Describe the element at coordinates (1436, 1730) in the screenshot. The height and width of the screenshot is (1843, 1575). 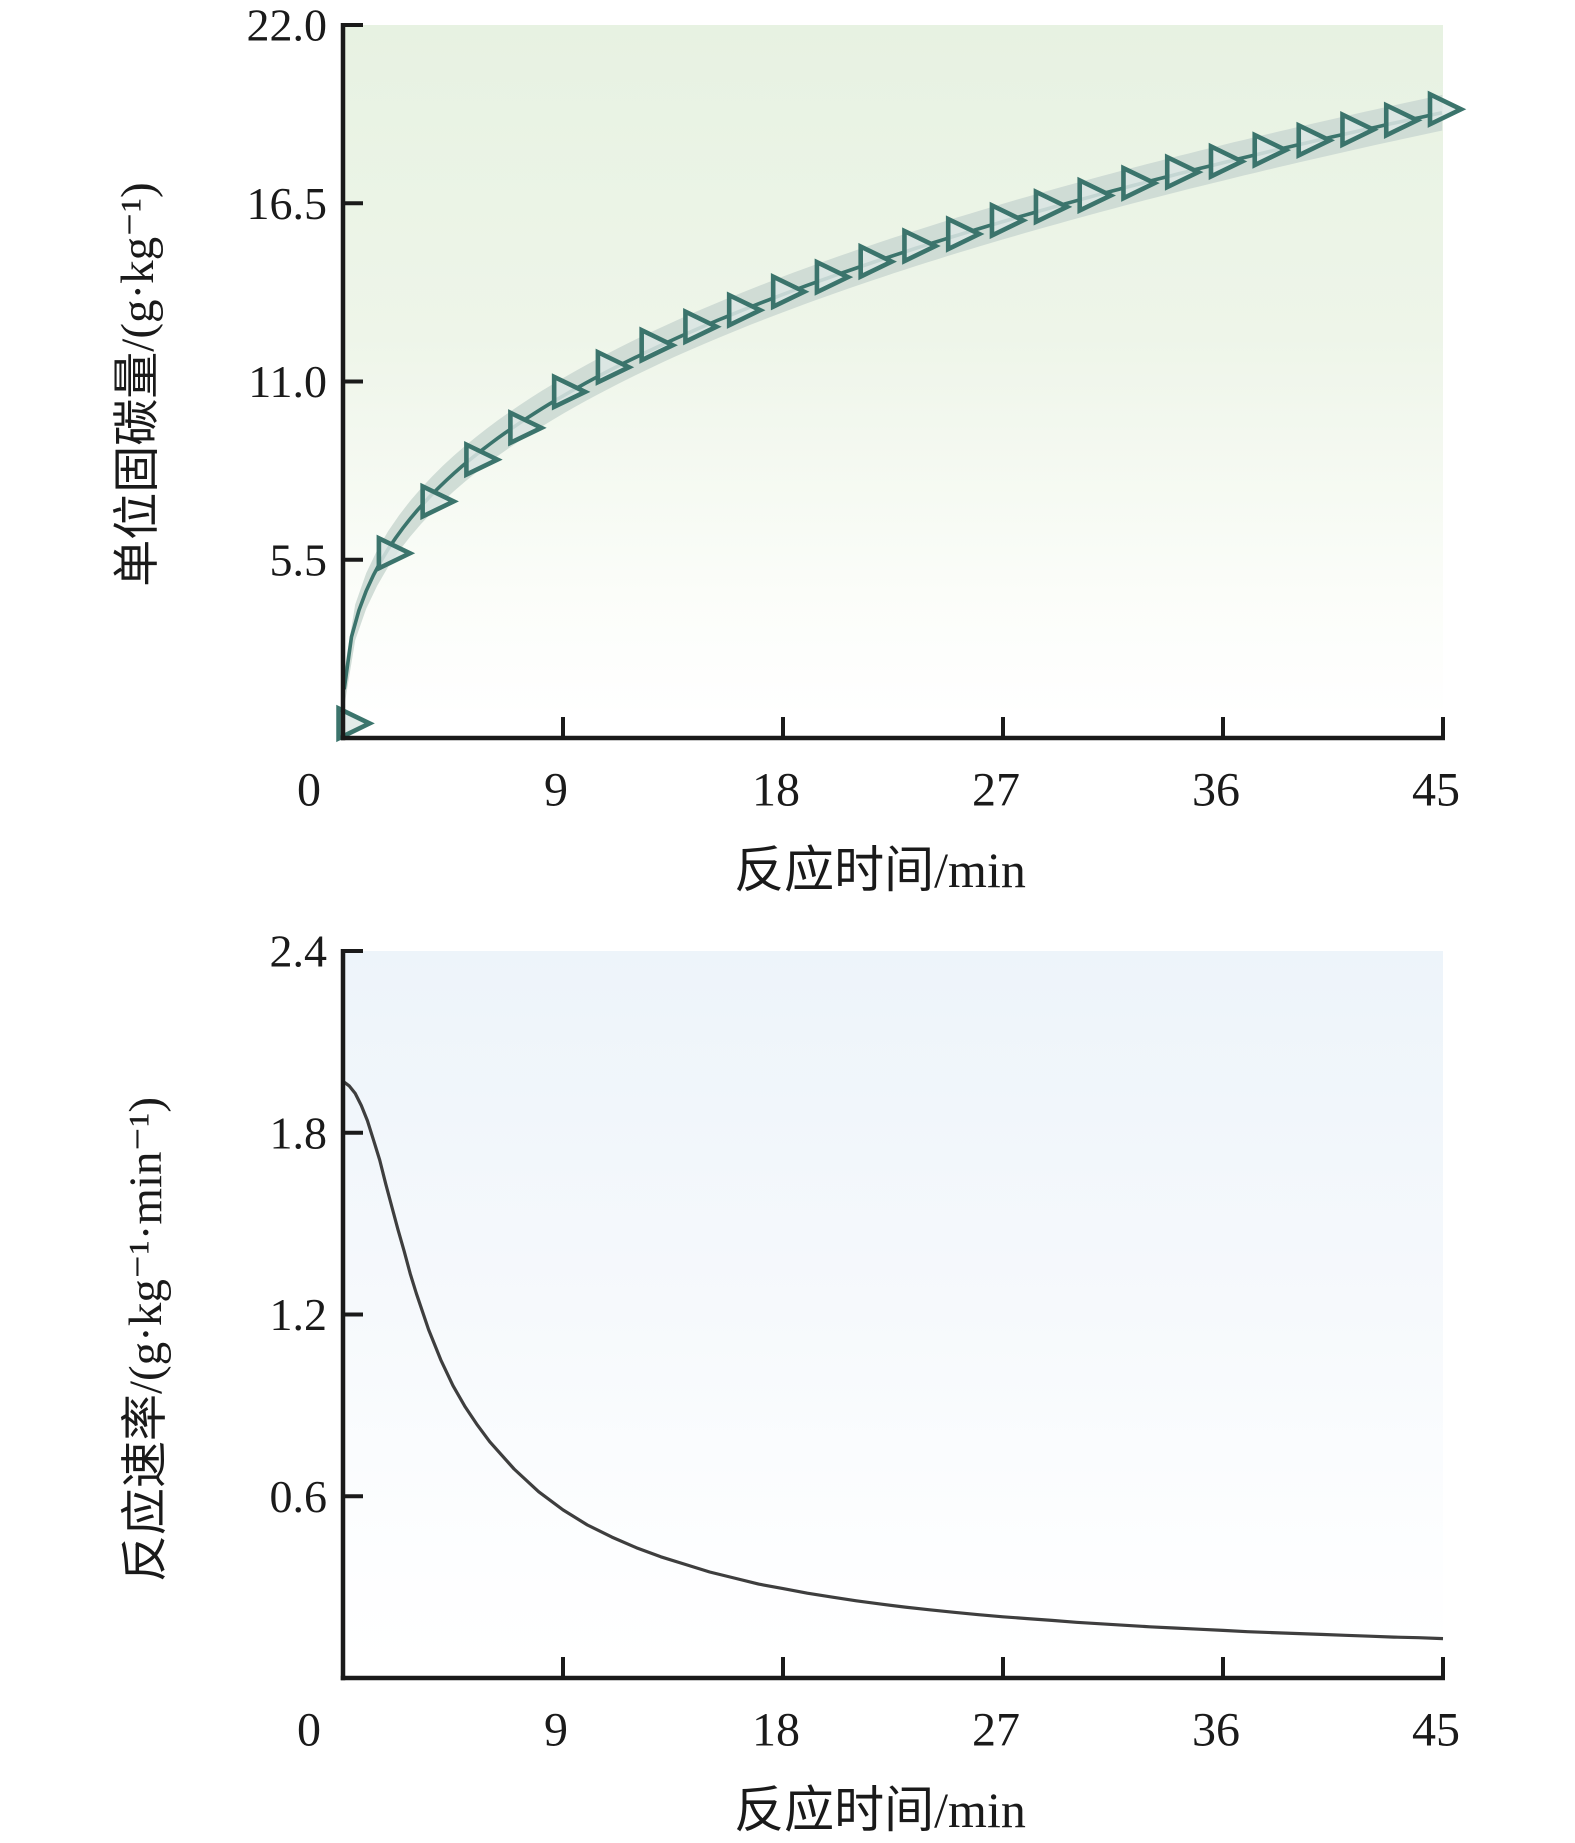
I see `rate-x-tick-label: 45` at that location.